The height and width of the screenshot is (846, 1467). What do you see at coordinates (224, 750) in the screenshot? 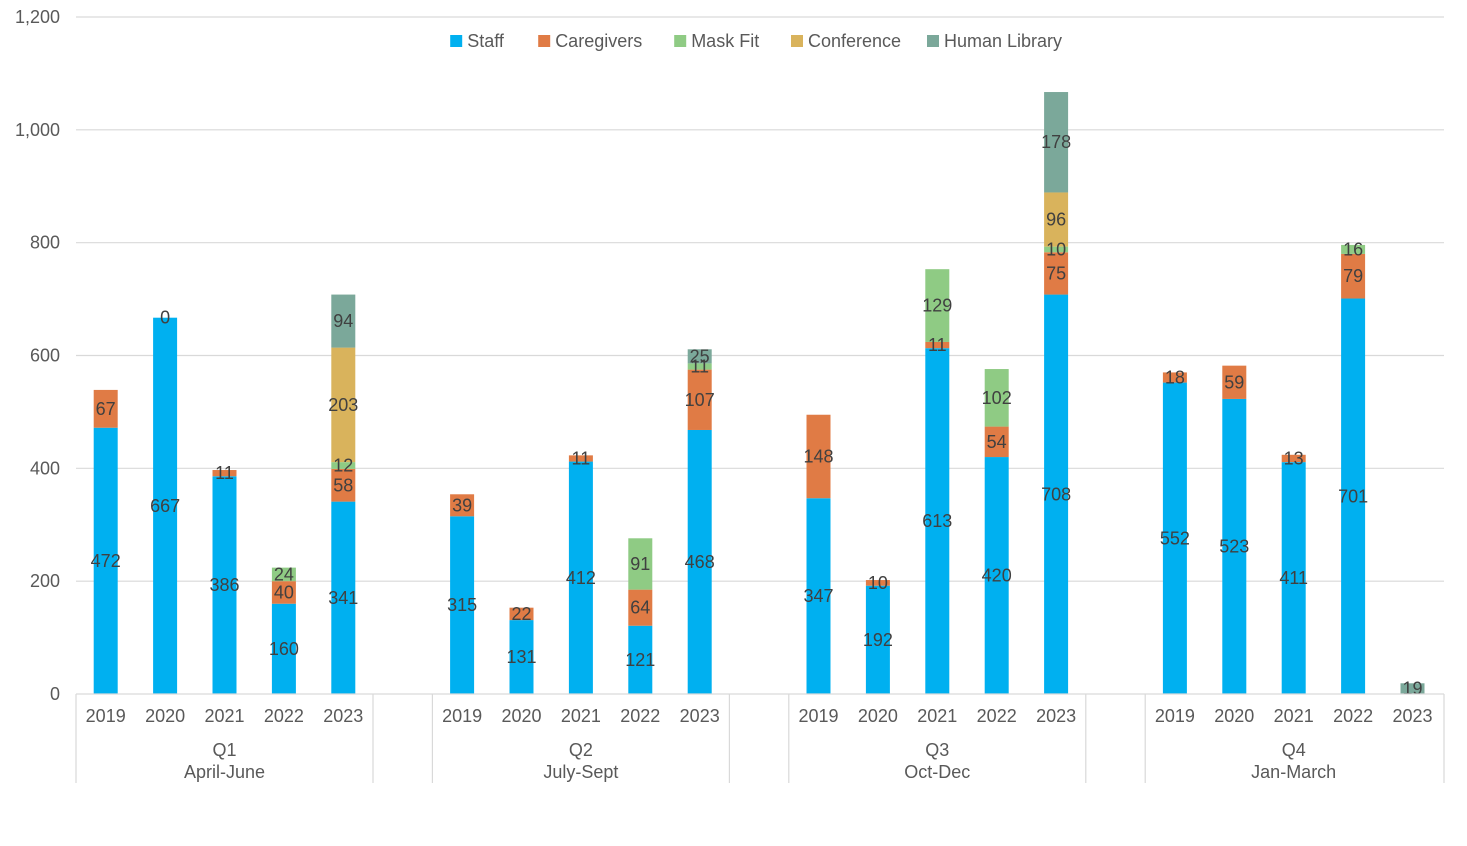
I see `quarter-label: Q1` at bounding box center [224, 750].